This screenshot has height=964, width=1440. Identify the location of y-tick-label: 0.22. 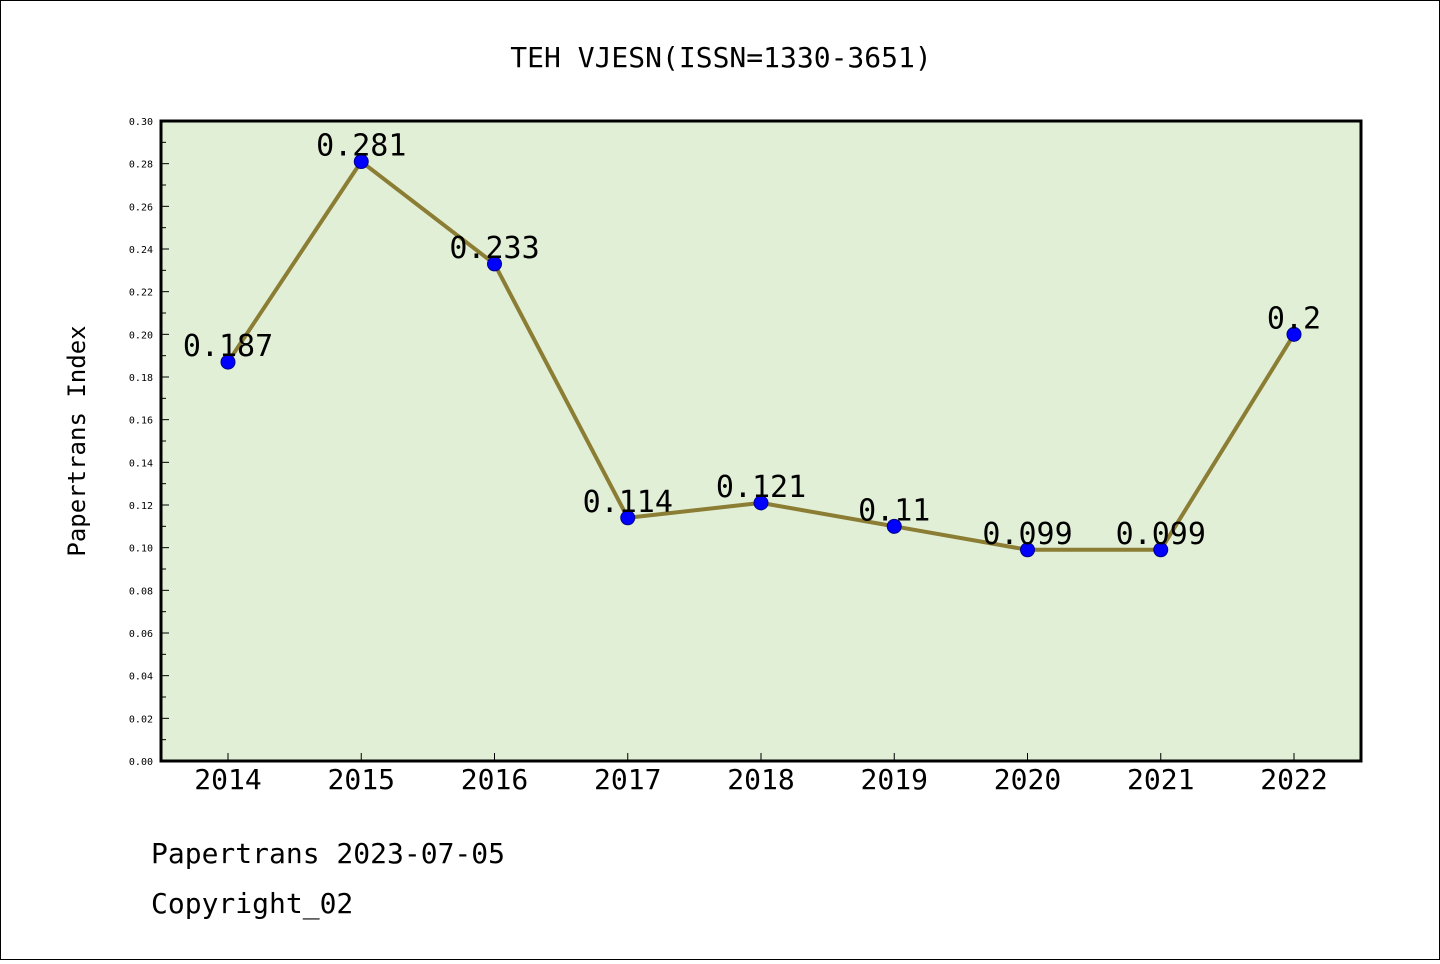
(141, 293).